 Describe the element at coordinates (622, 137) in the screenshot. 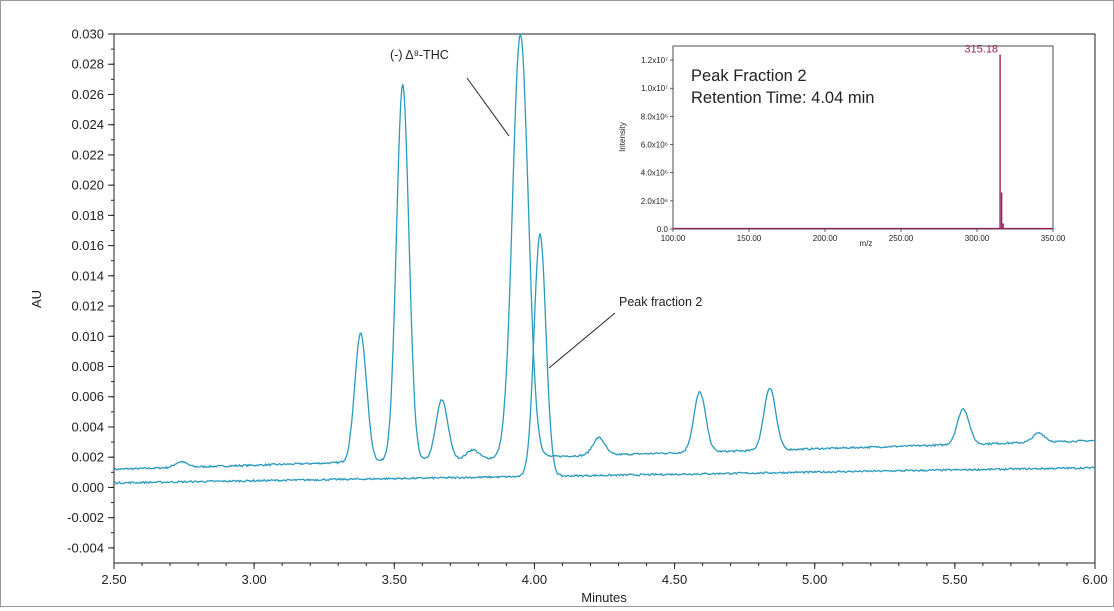

I see `inset-y-axis-label: Intensity` at that location.